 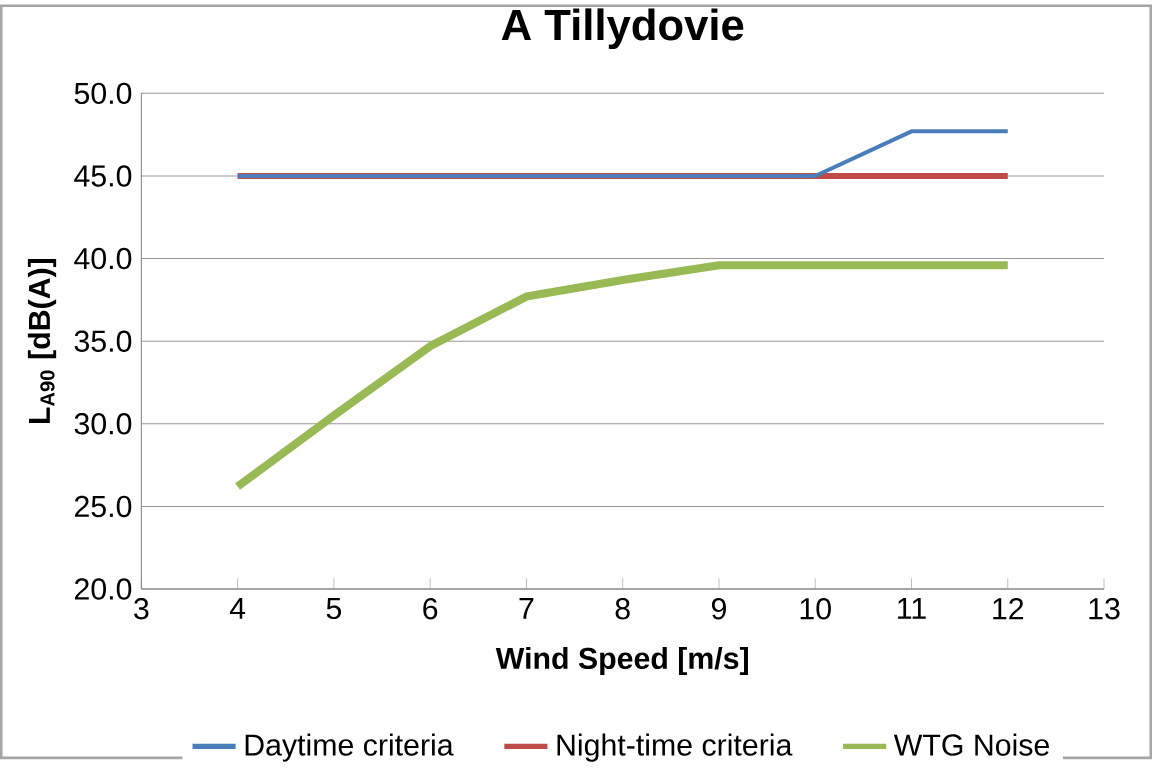 I want to click on x-tick-label: 5, so click(x=334, y=608).